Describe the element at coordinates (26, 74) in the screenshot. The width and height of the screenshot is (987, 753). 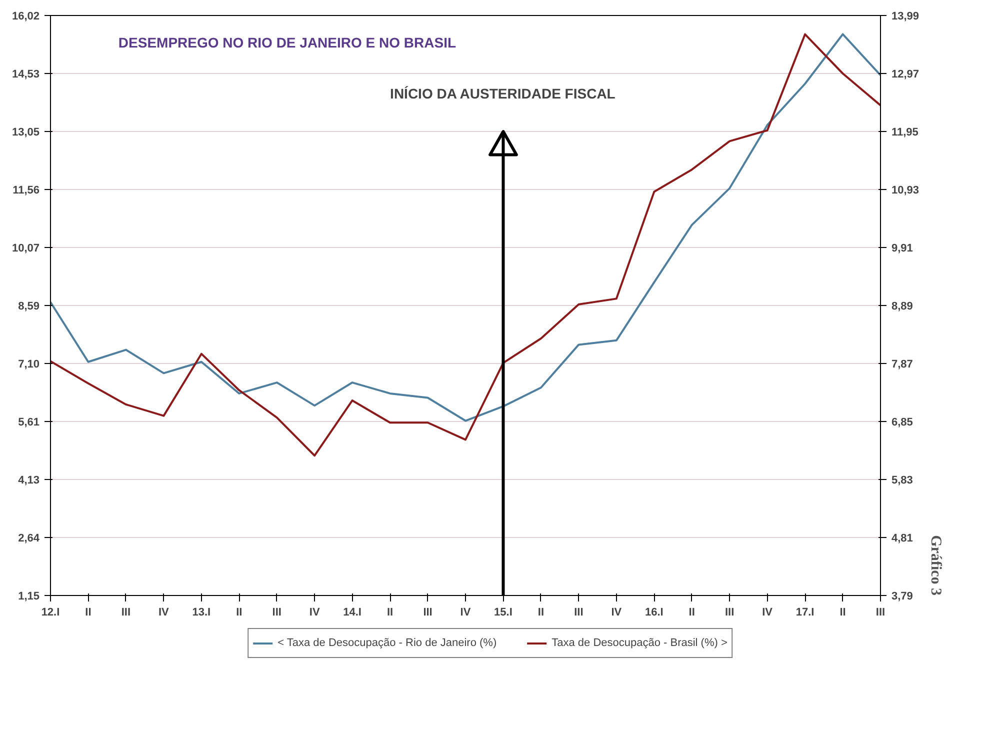
I see `y-tick-label: 14,53` at that location.